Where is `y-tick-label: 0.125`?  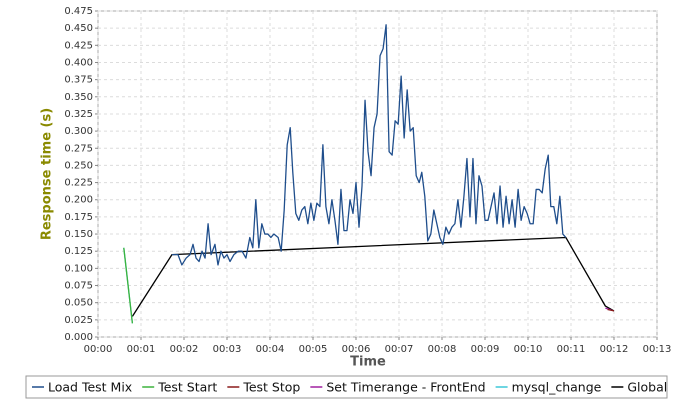
y-tick-label: 0.125 is located at coordinates (78, 251).